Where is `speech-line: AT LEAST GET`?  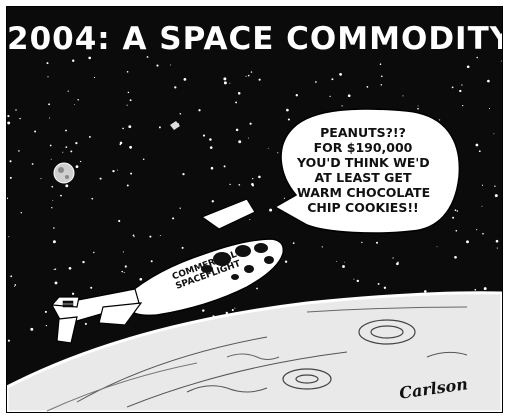 speech-line: AT LEAST GET is located at coordinates (363, 177).